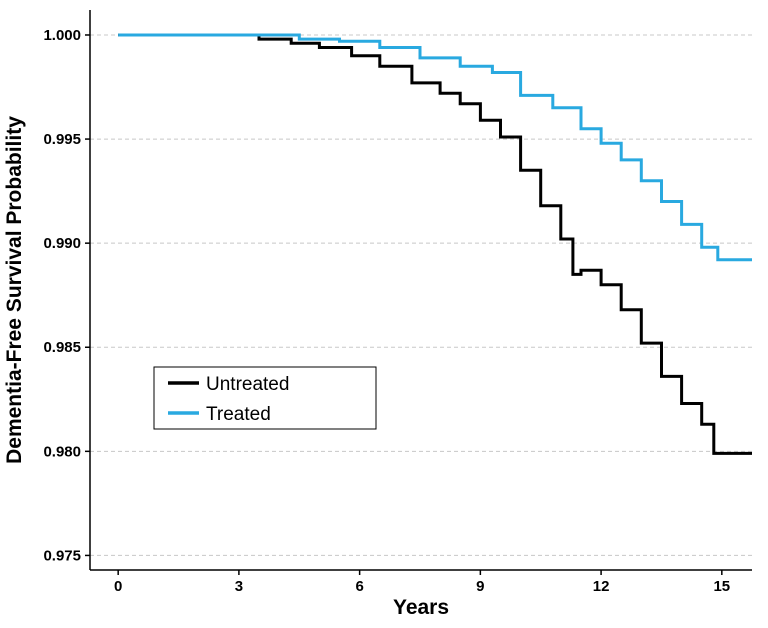 The image size is (768, 628). I want to click on y-tick-label: 0.980, so click(62, 451).